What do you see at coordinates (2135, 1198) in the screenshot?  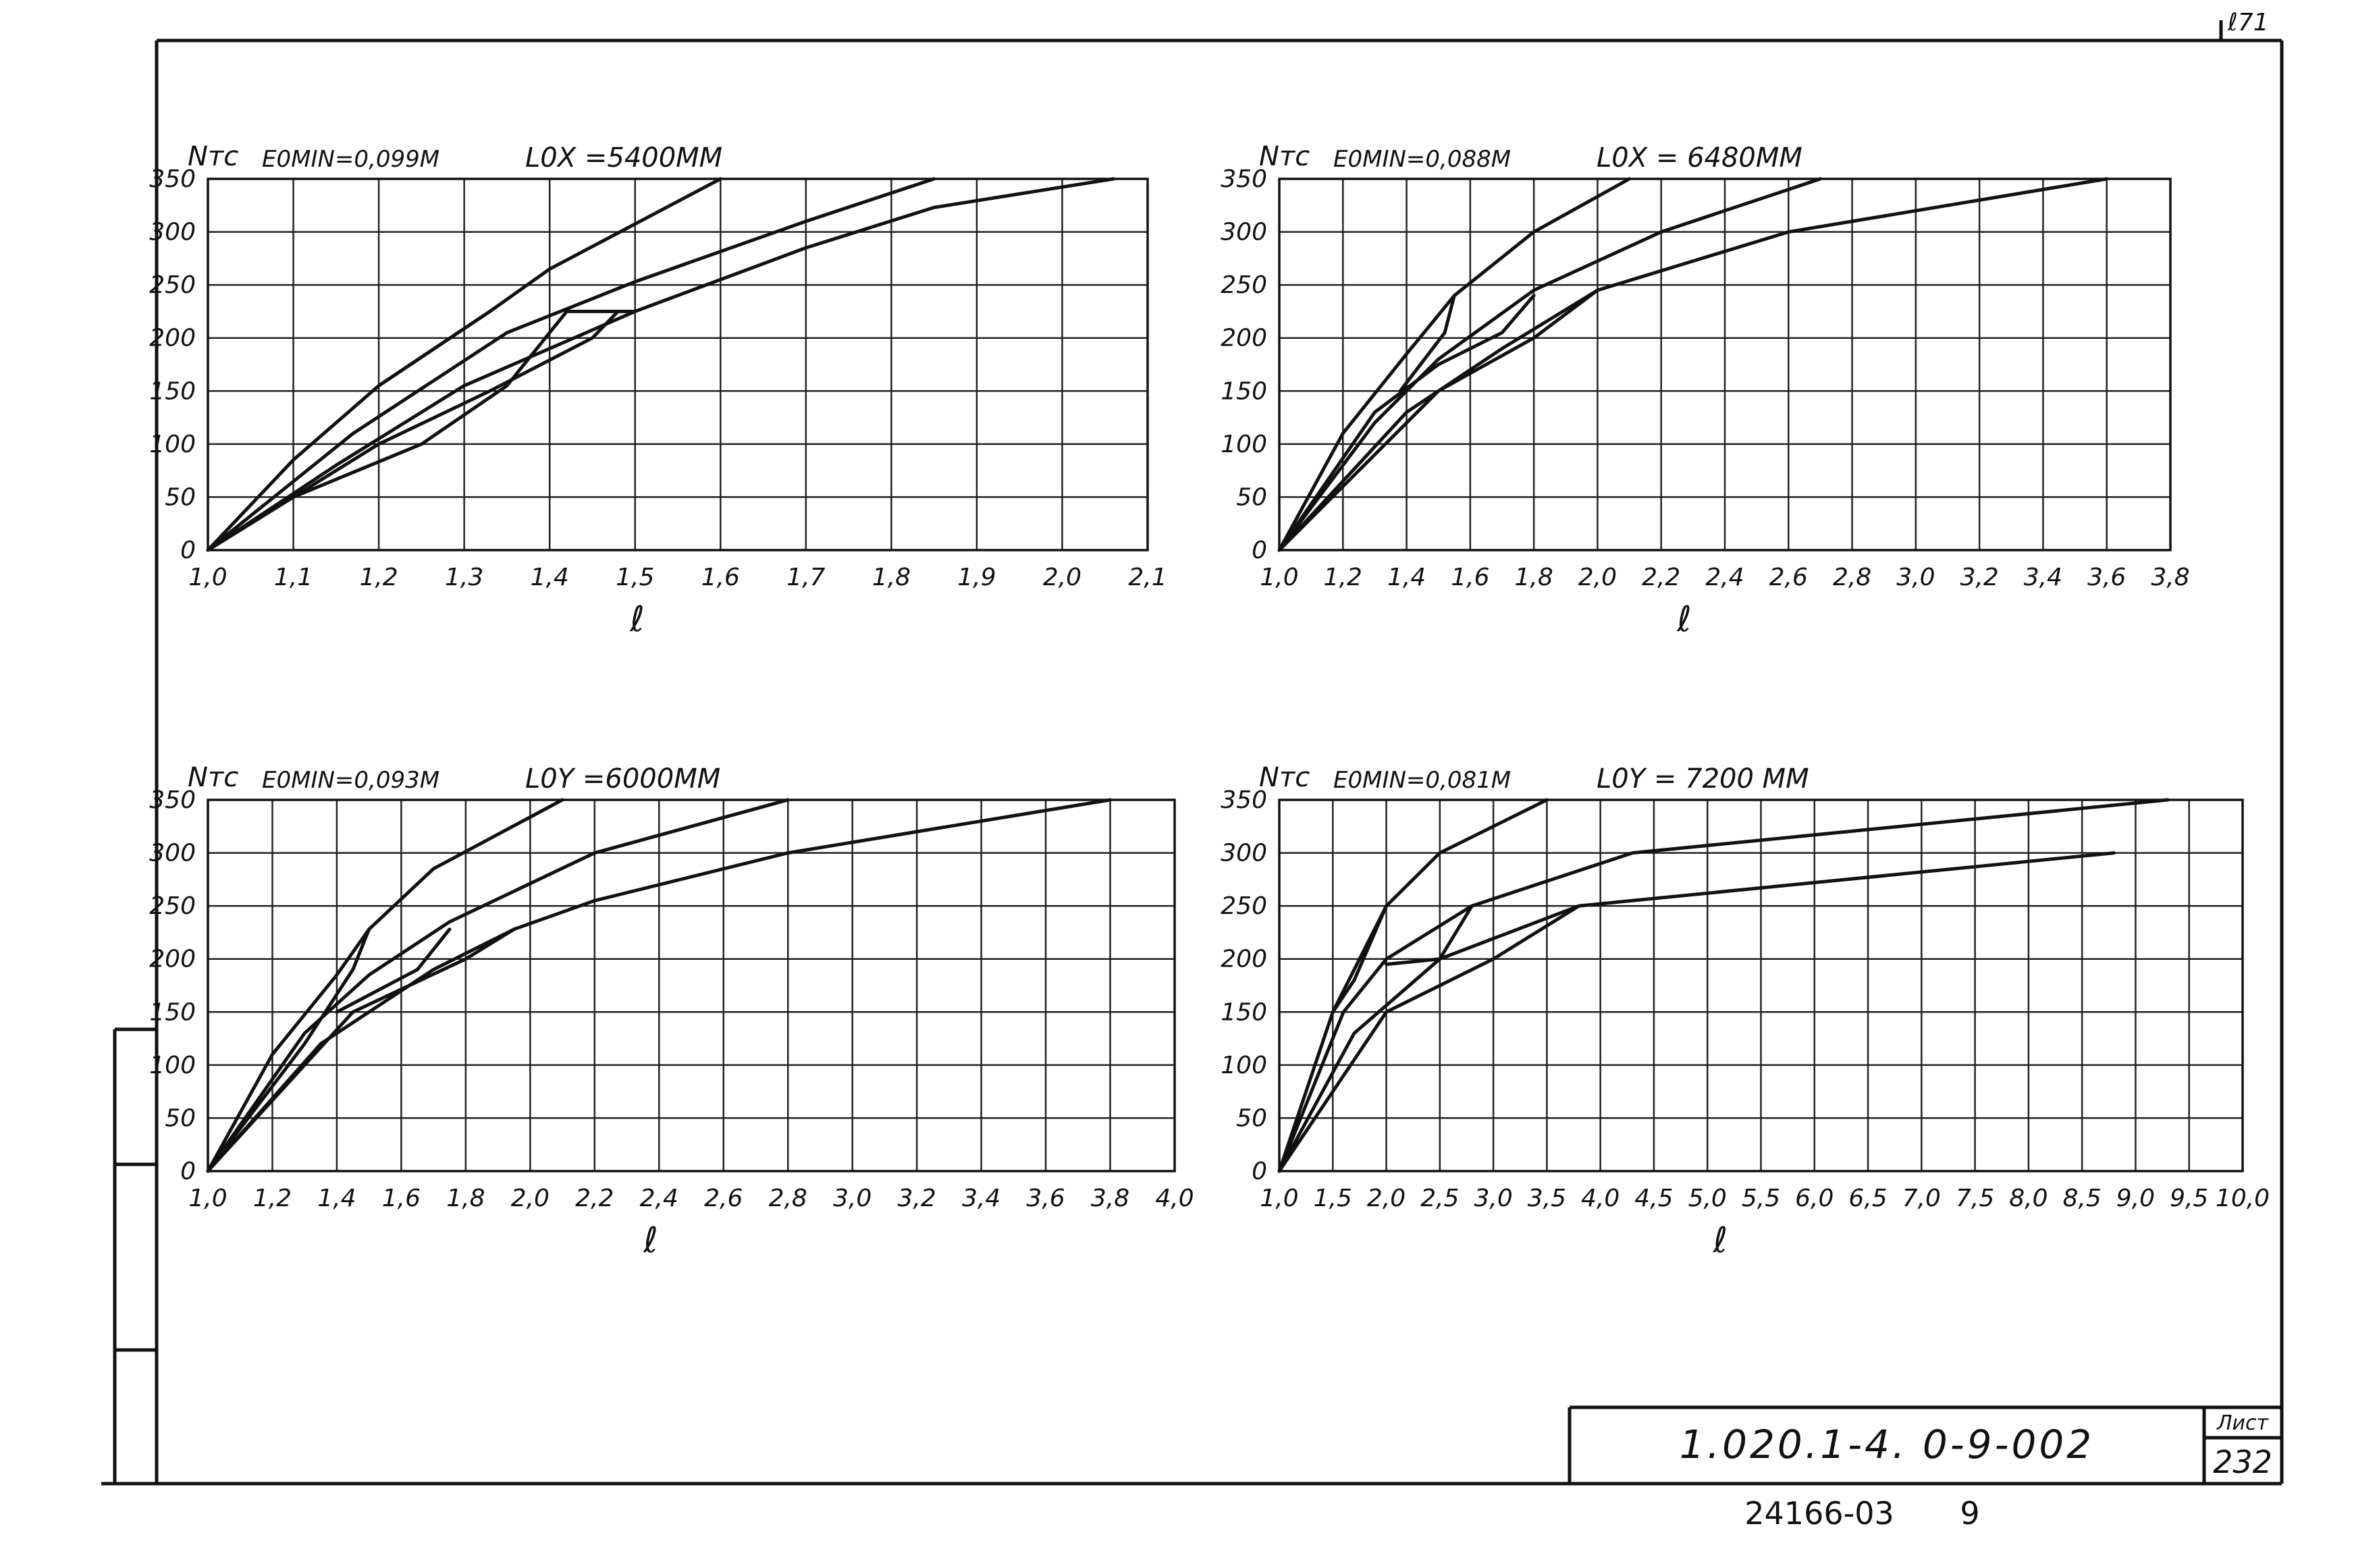 I see `x-tick-label: 9,0` at bounding box center [2135, 1198].